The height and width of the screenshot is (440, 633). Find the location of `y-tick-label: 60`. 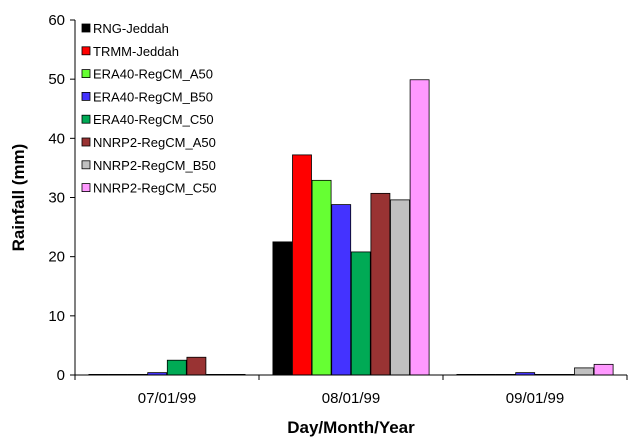

y-tick-label: 60 is located at coordinates (56, 20).